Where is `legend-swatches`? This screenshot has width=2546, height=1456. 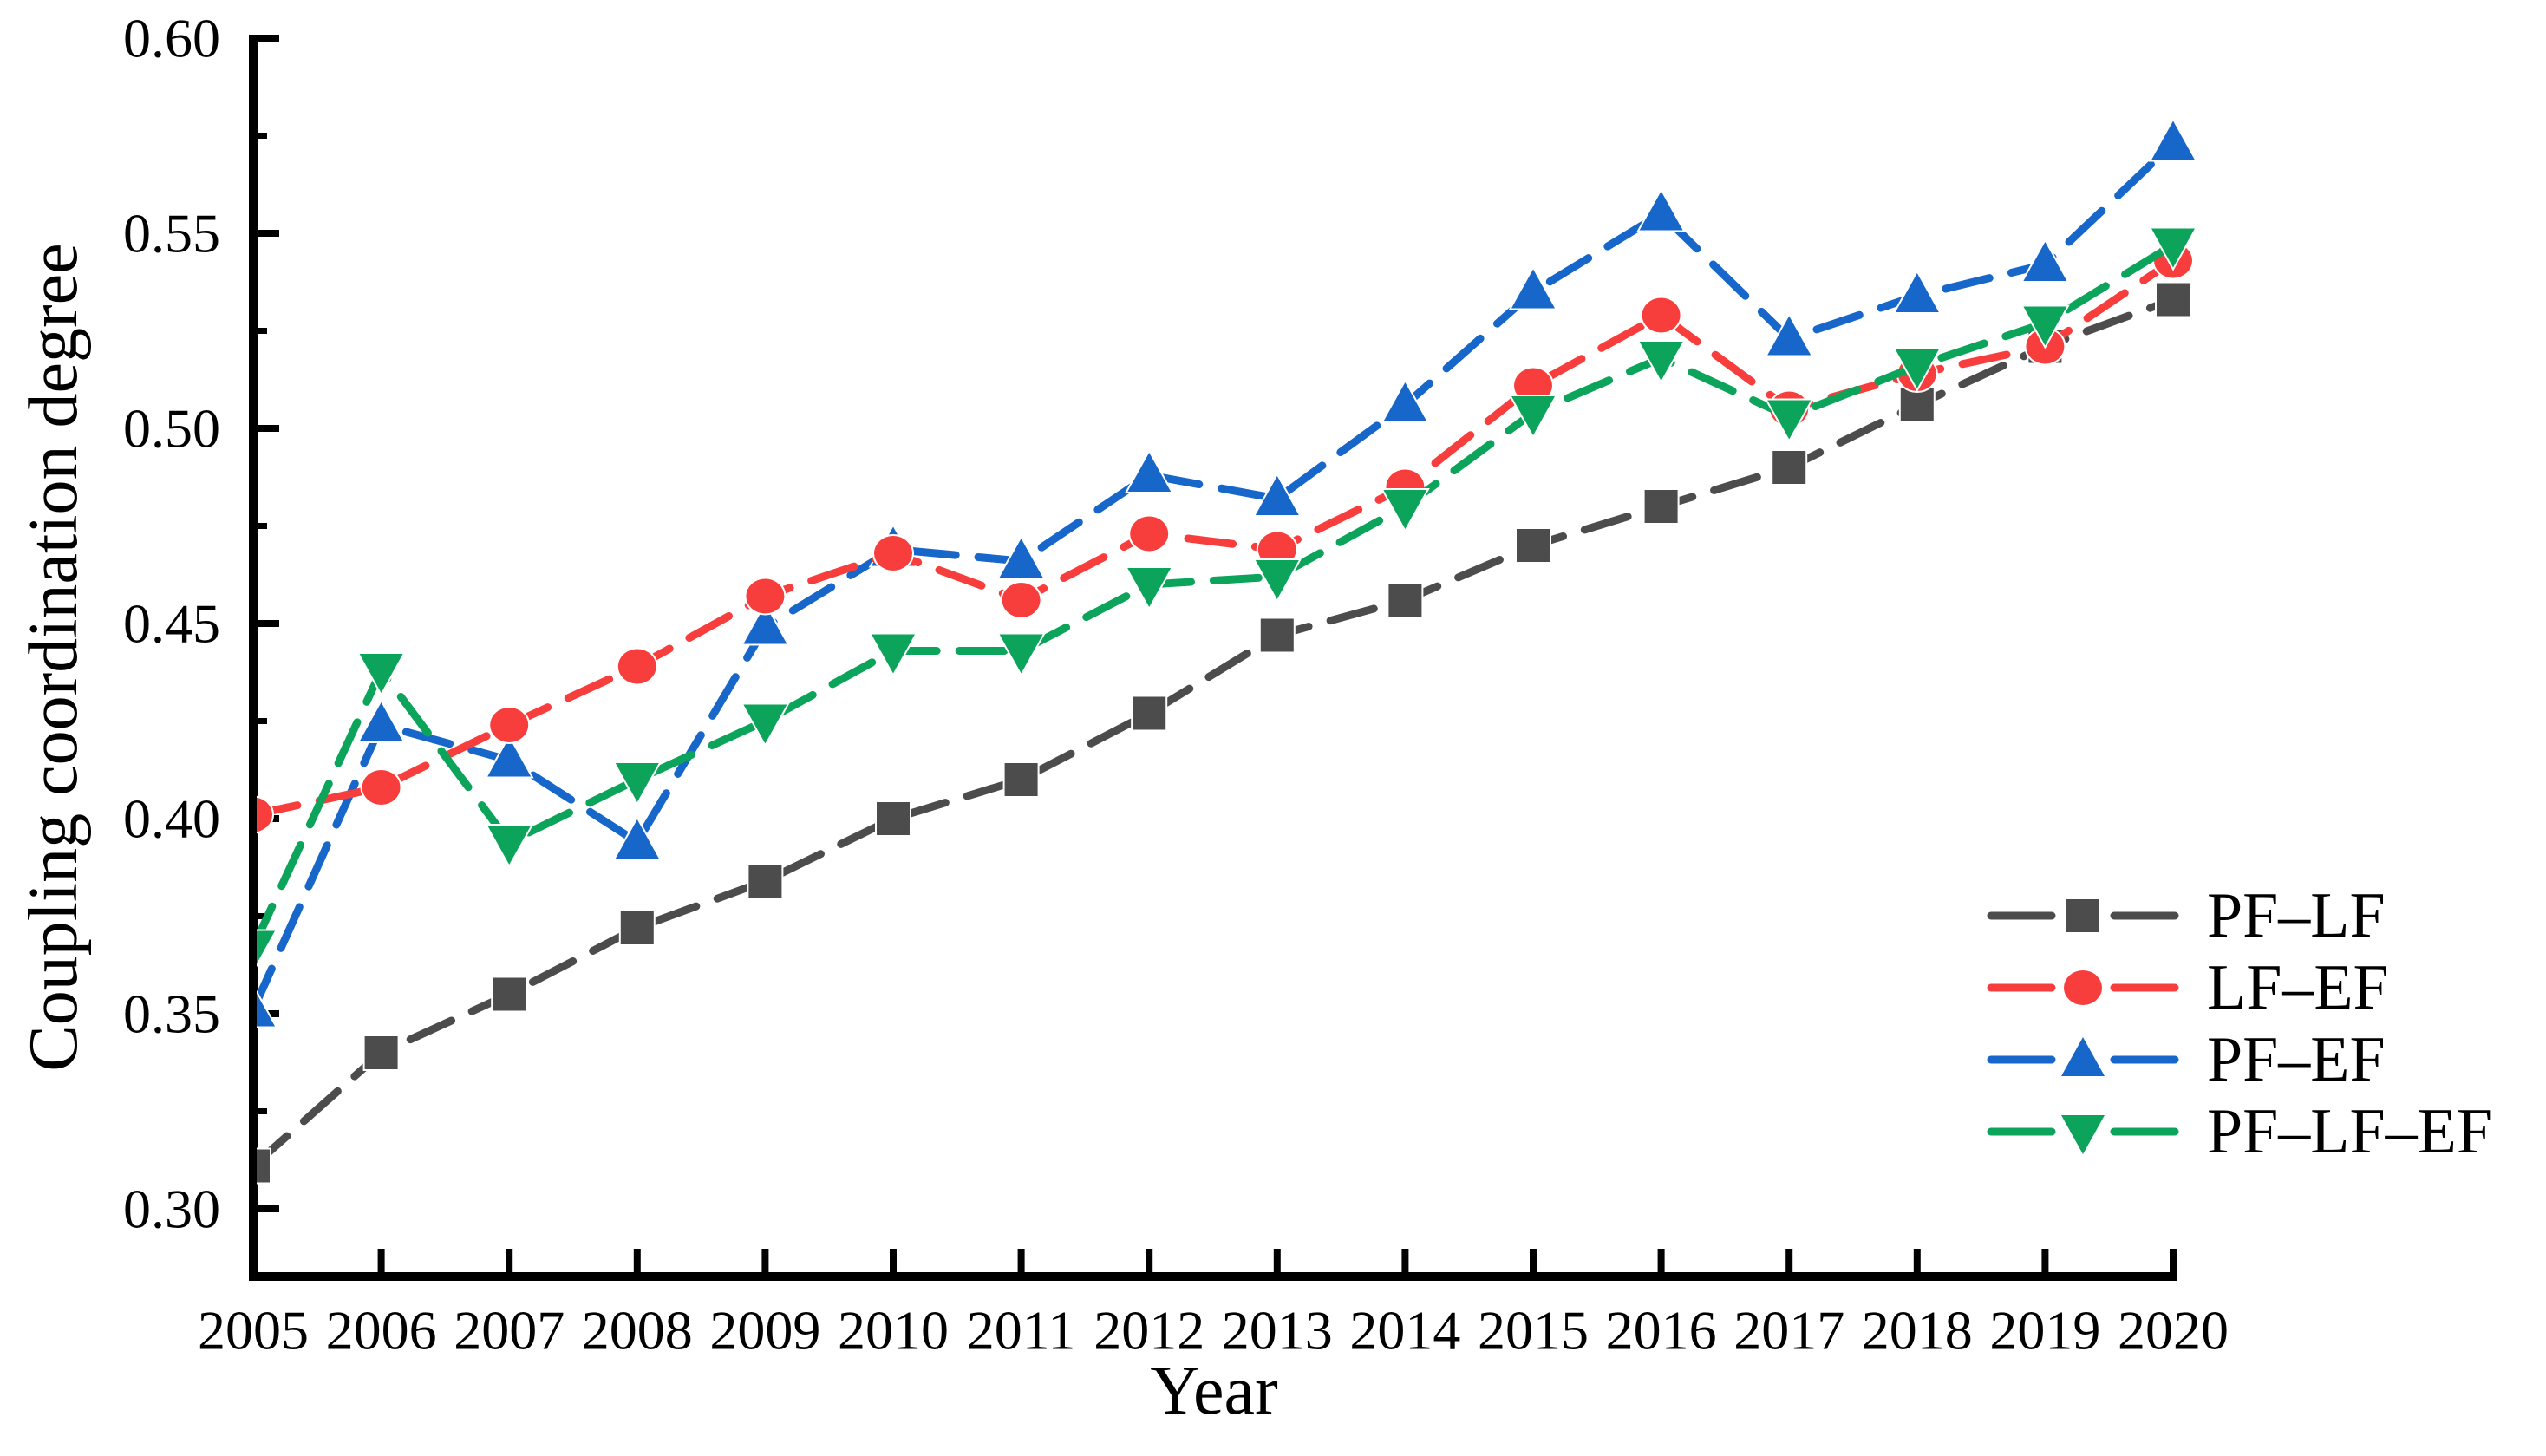 legend-swatches is located at coordinates (2083, 1028).